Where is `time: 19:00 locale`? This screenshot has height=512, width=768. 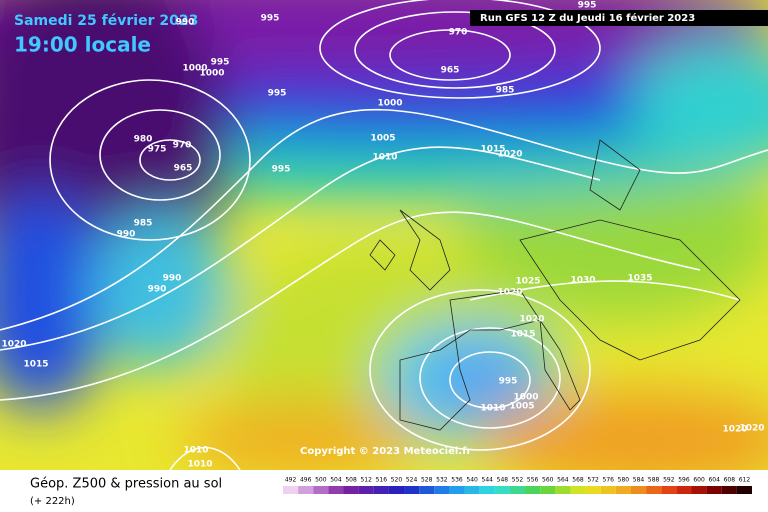 time: 19:00 locale is located at coordinates (82, 45).